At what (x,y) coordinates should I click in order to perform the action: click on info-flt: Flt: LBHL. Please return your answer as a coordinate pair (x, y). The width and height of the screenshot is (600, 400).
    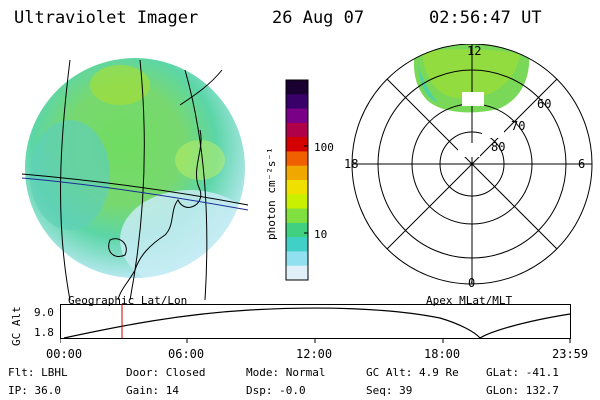
    Looking at the image, I should click on (38, 372).